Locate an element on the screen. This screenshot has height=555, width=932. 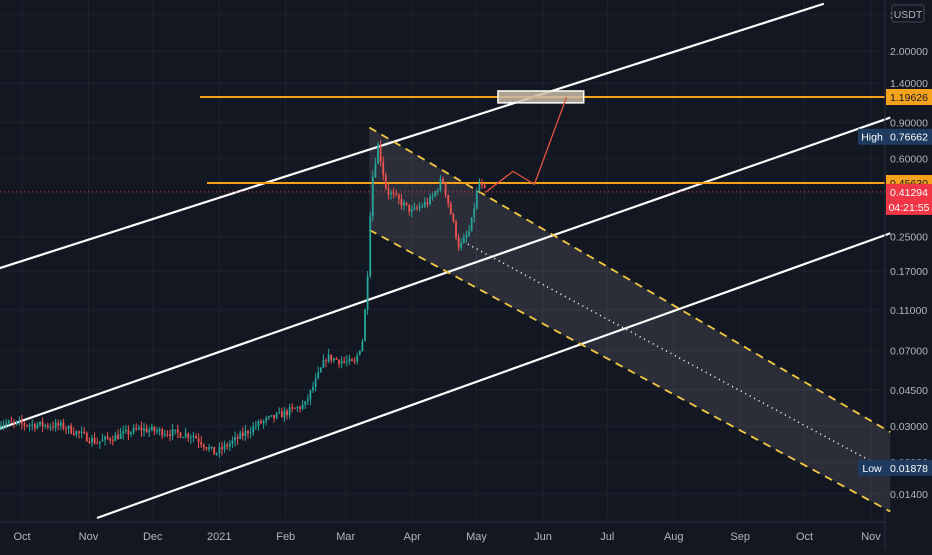
y-tick-label: 0.25000 is located at coordinates (909, 238).